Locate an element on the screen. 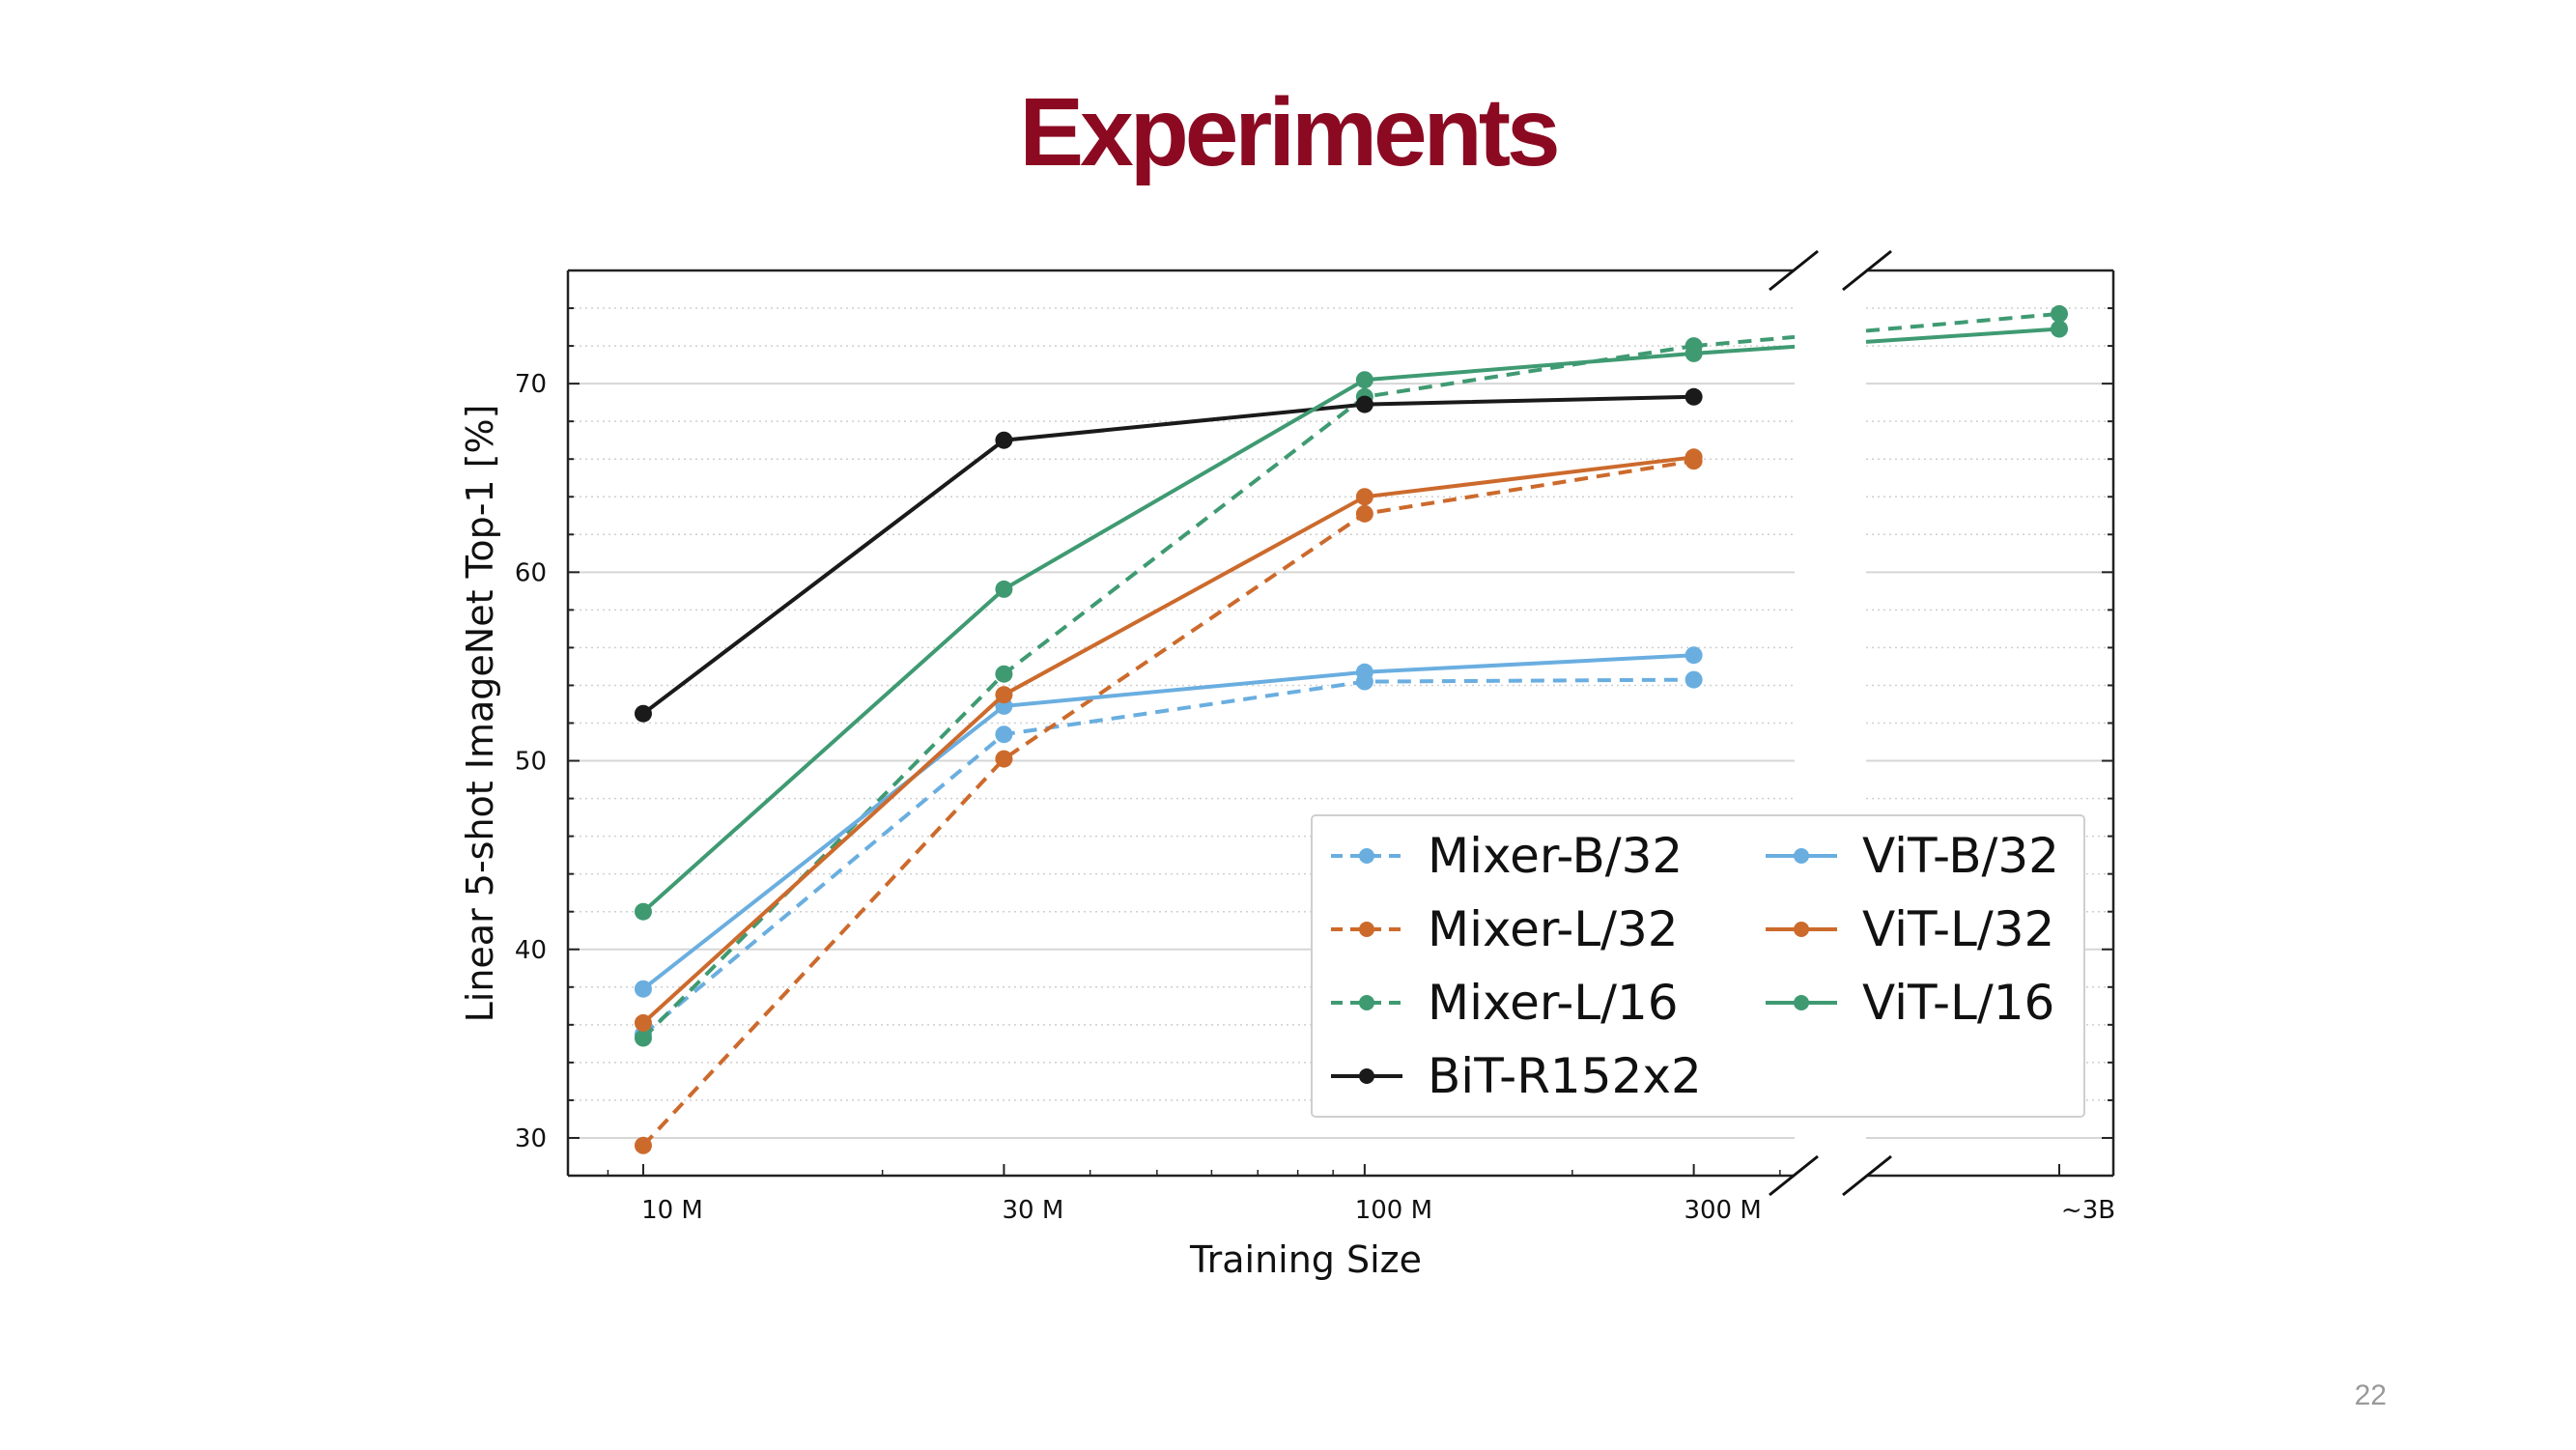 The width and height of the screenshot is (2576, 1450). page-number: 22 is located at coordinates (2370, 1395).